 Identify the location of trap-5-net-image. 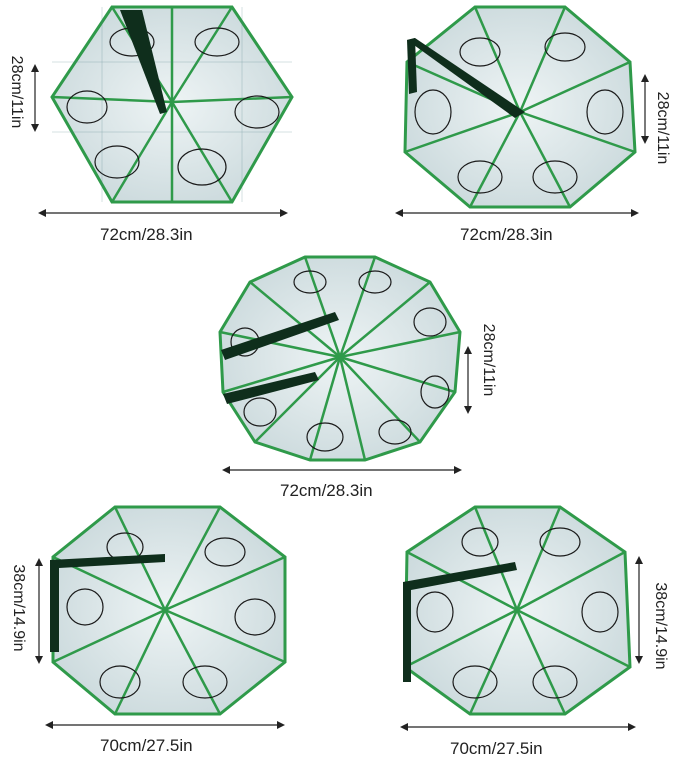
(517, 610).